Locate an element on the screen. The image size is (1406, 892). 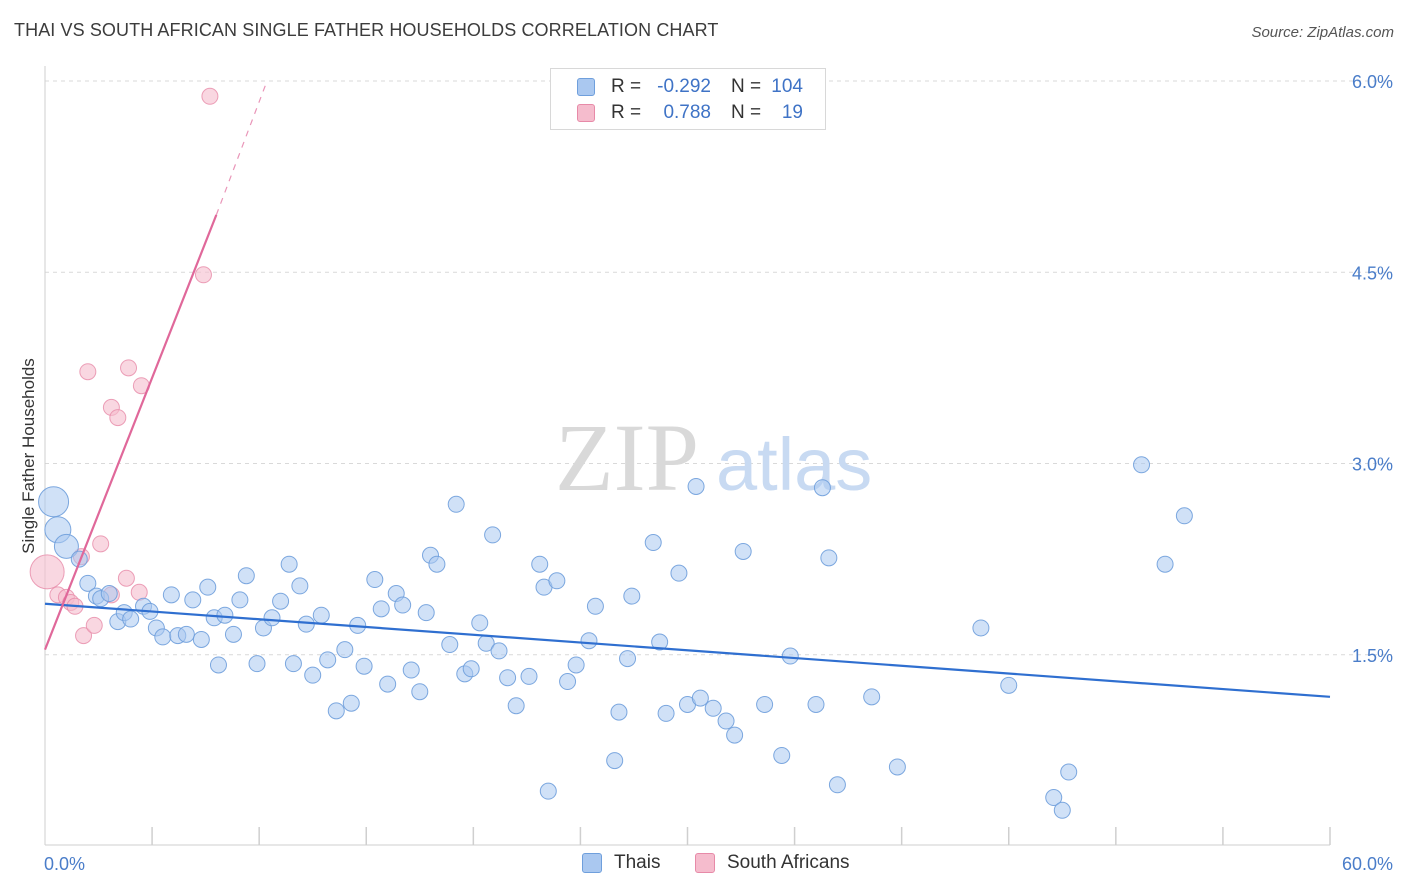
legend-row-south-africans: R = 0.788 N = 19 is located at coordinates (688, 114).